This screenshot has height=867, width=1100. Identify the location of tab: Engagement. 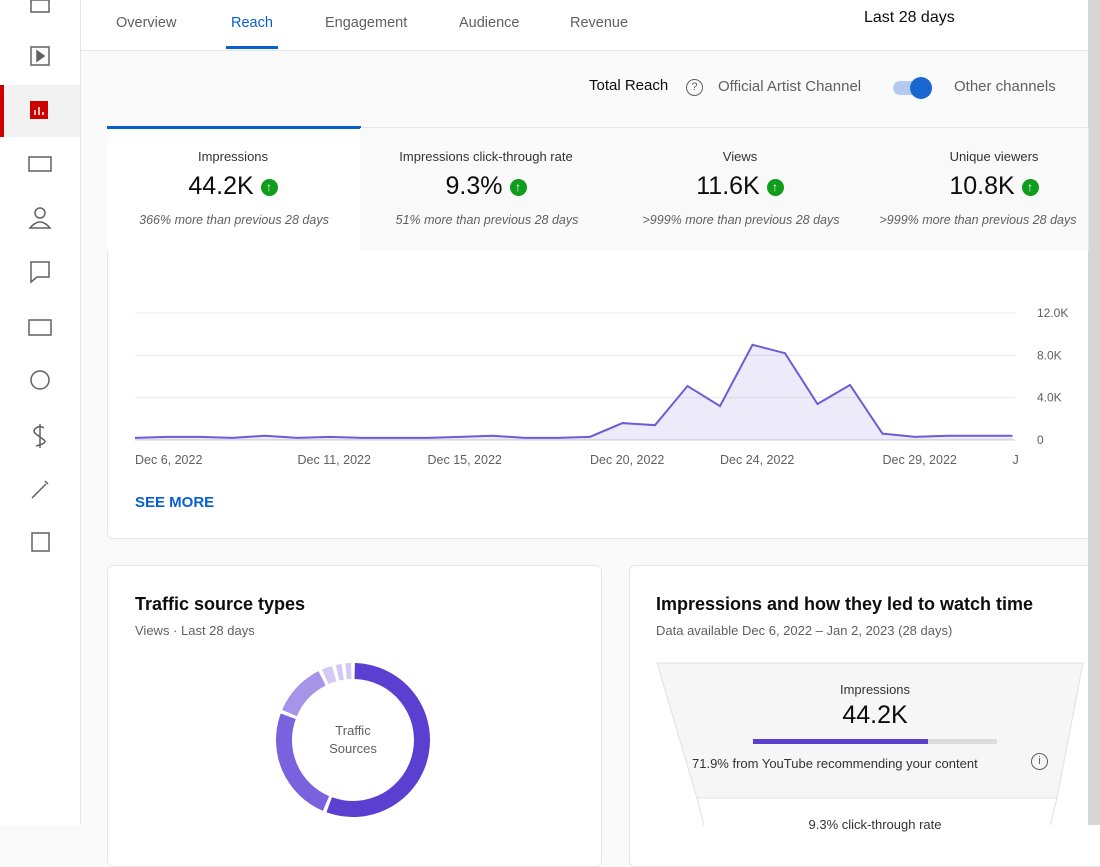
(366, 23).